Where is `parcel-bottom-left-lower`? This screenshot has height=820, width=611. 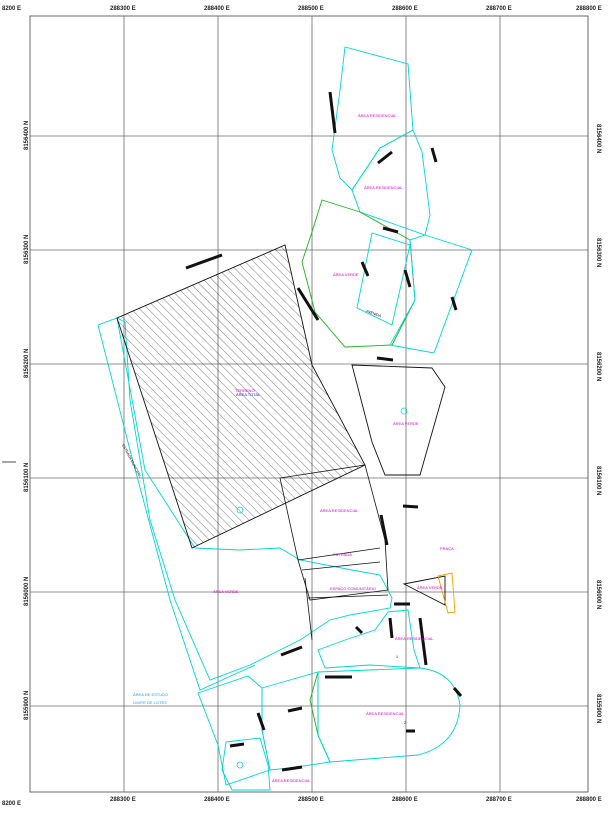 parcel-bottom-left-lower is located at coordinates (246, 764).